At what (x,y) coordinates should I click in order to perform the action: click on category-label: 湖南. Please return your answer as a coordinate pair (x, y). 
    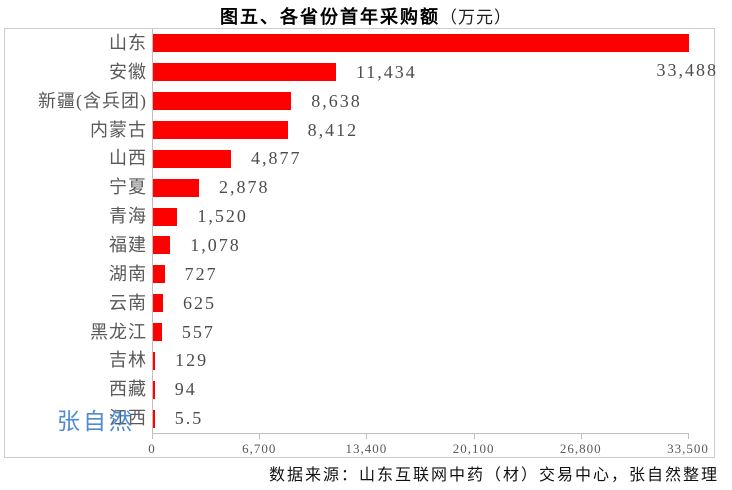
    Looking at the image, I should click on (128, 273).